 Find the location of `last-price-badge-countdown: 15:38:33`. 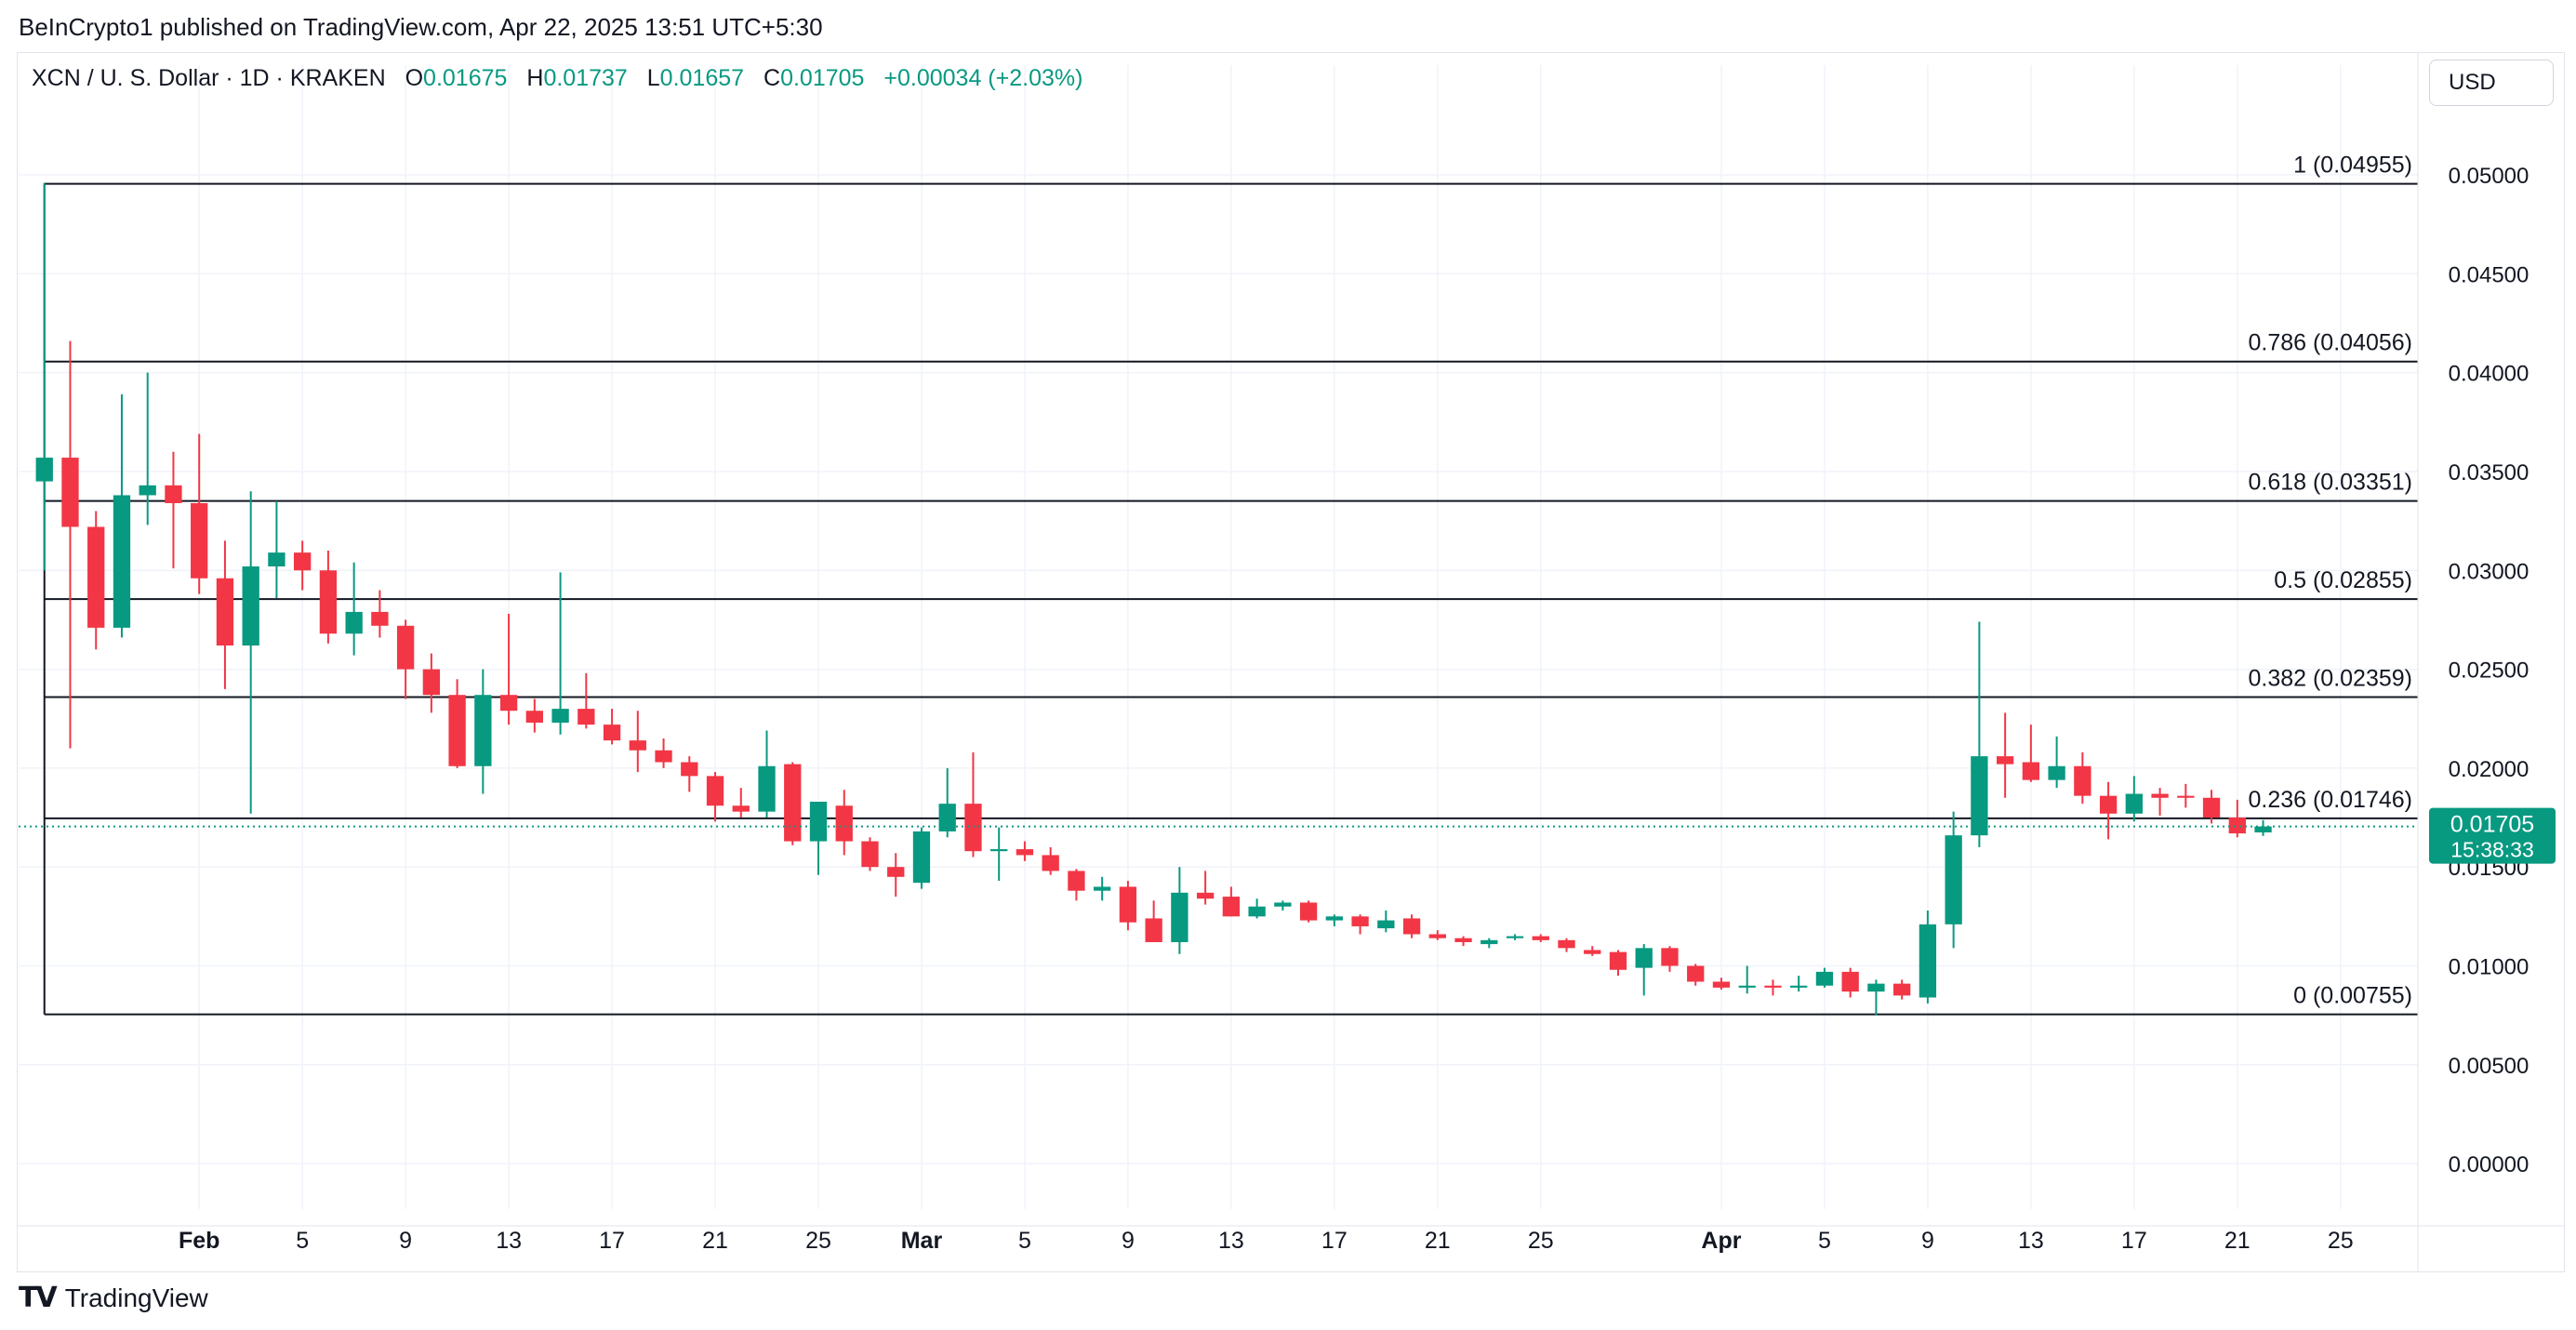

last-price-badge-countdown: 15:38:33 is located at coordinates (2492, 850).